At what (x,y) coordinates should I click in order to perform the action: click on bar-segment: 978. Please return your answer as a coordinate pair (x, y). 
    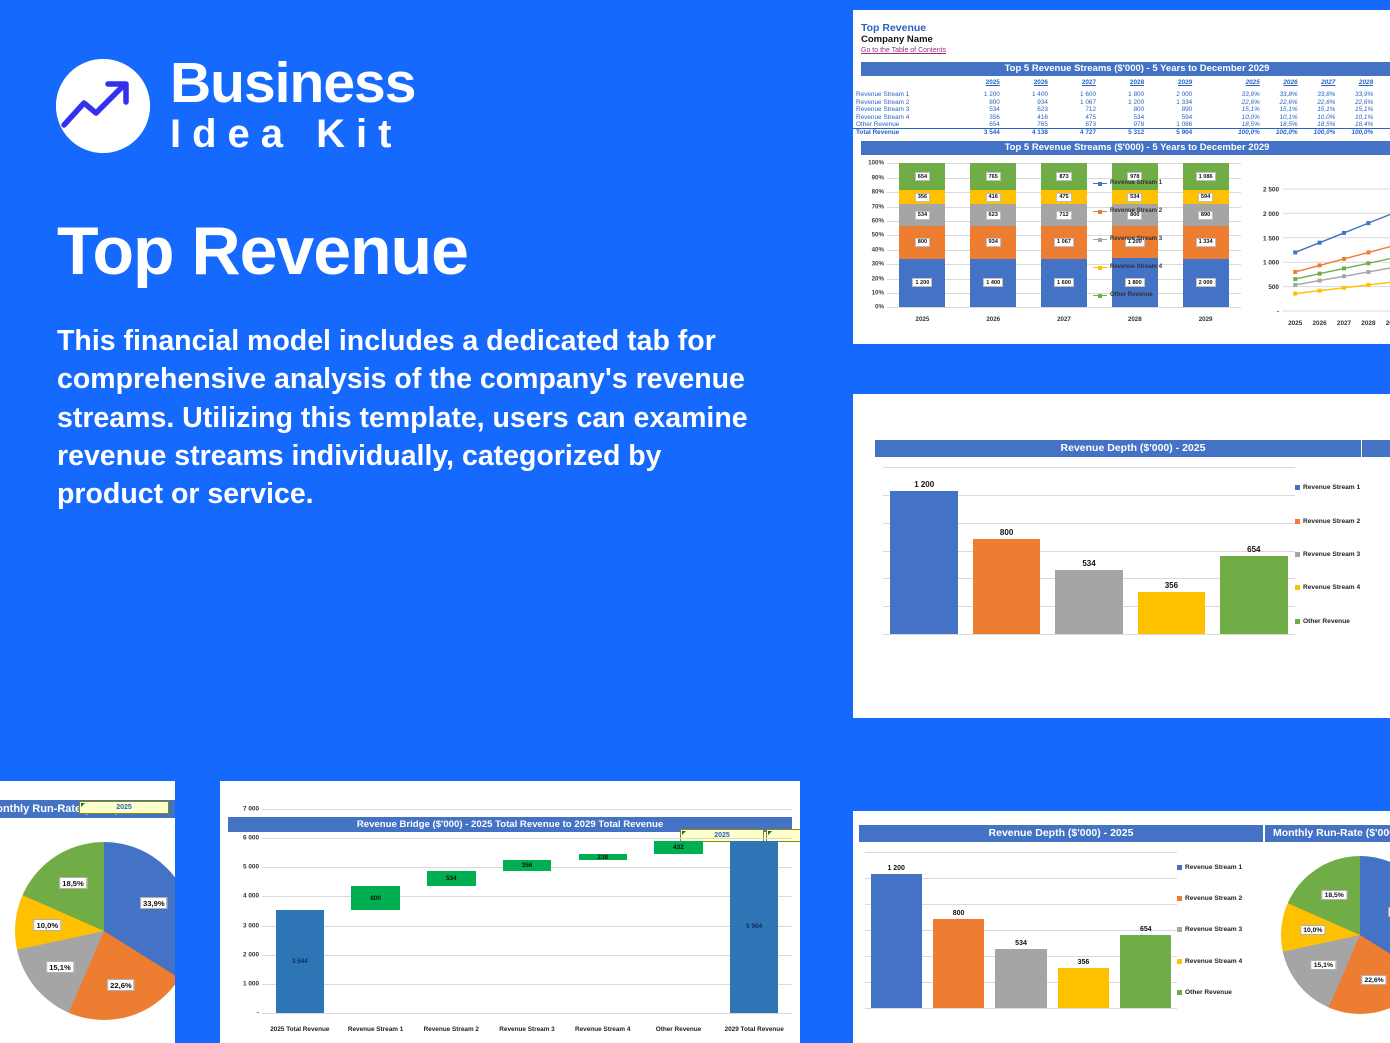
    Looking at the image, I should click on (1134, 176).